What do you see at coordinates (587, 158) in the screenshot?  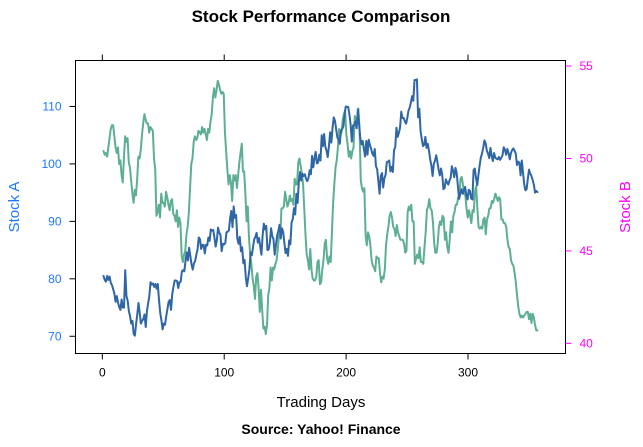 I see `right-tick-label: 50` at bounding box center [587, 158].